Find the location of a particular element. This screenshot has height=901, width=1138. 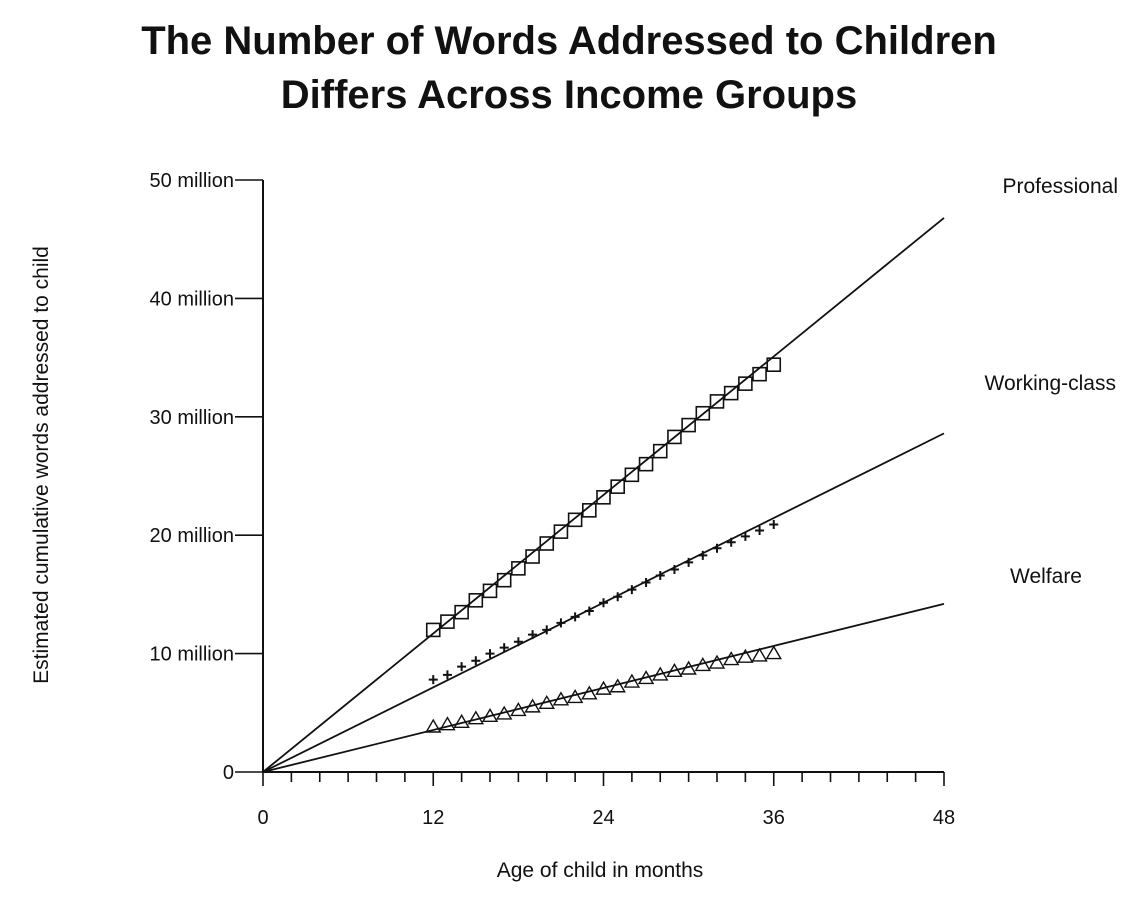

x-tick-label: 0 is located at coordinates (262, 818).